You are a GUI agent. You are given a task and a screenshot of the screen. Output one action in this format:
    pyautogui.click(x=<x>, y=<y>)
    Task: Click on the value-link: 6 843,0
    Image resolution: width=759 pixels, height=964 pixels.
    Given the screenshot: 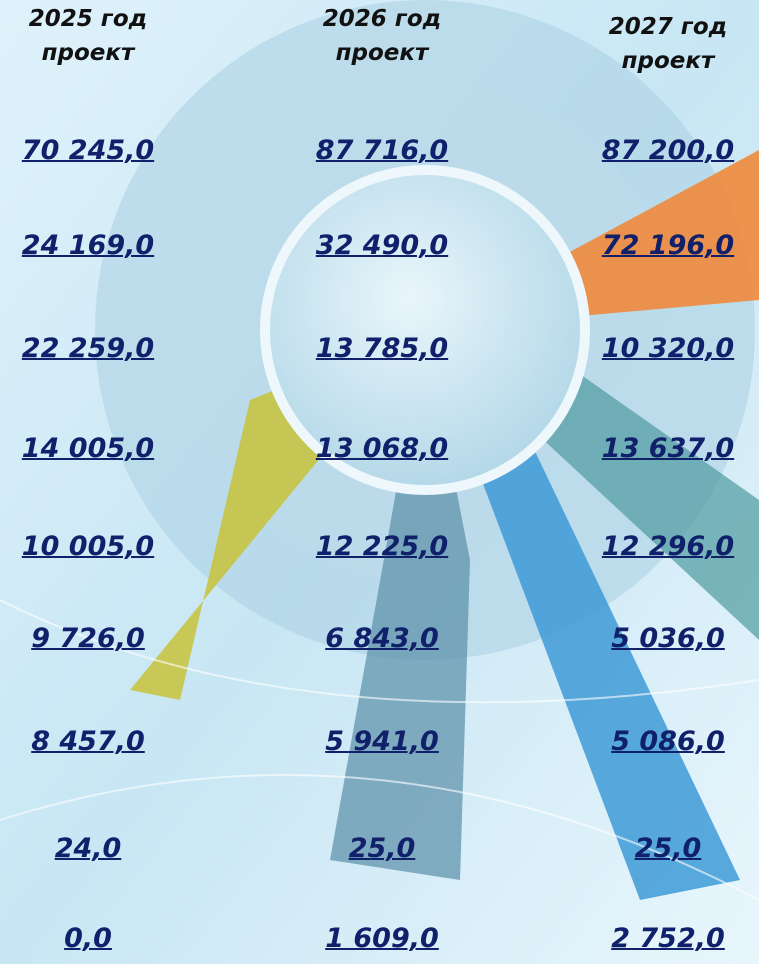 What is the action you would take?
    pyautogui.click(x=382, y=638)
    